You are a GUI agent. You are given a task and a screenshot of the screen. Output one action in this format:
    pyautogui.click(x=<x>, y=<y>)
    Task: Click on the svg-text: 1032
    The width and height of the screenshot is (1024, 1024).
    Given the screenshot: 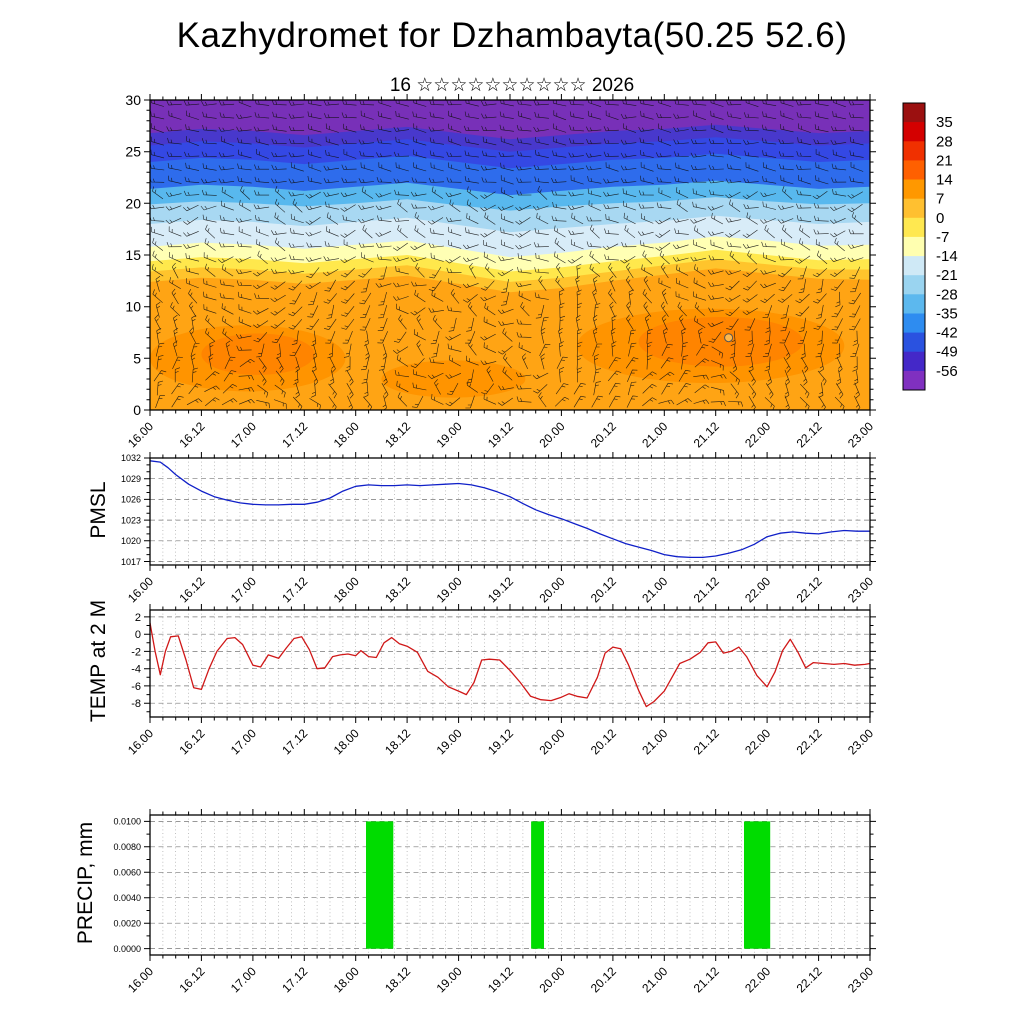 What is the action you would take?
    pyautogui.click(x=131, y=458)
    